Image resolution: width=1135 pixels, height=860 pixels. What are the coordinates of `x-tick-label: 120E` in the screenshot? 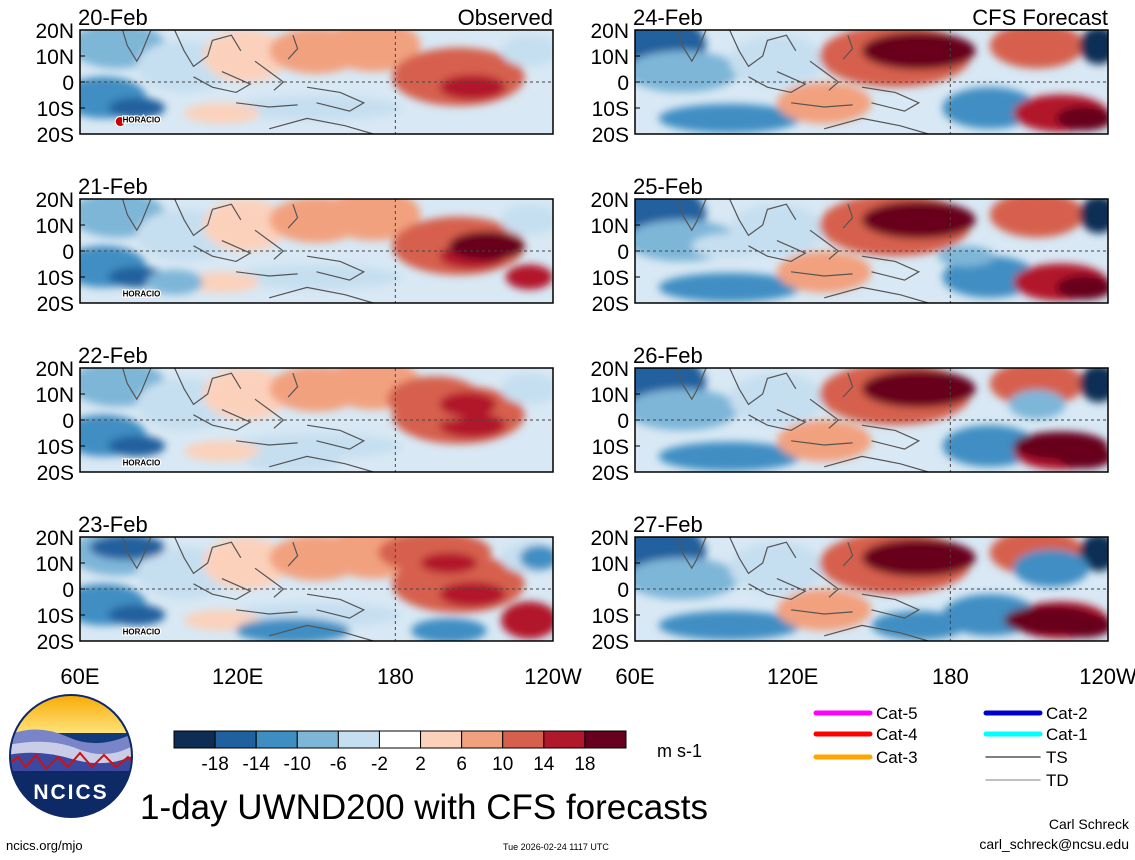 It's located at (237, 676).